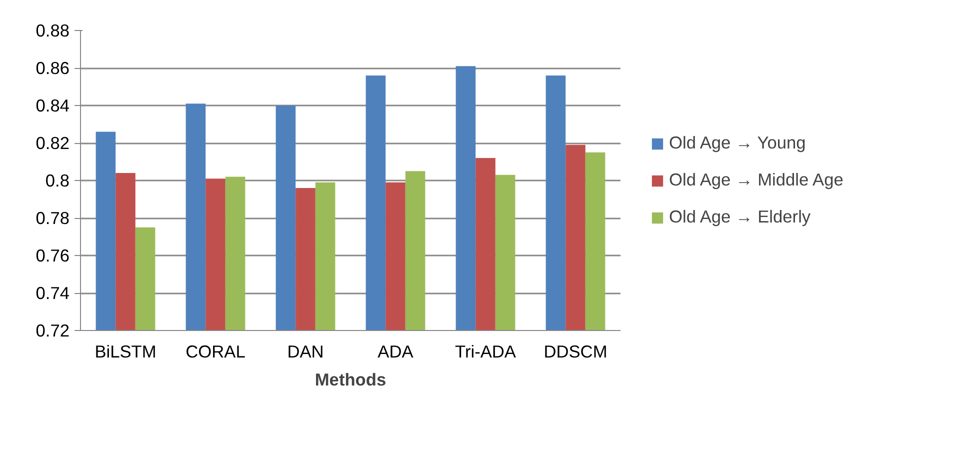  Describe the element at coordinates (53, 218) in the screenshot. I see `y-tick-label: 0.78` at that location.